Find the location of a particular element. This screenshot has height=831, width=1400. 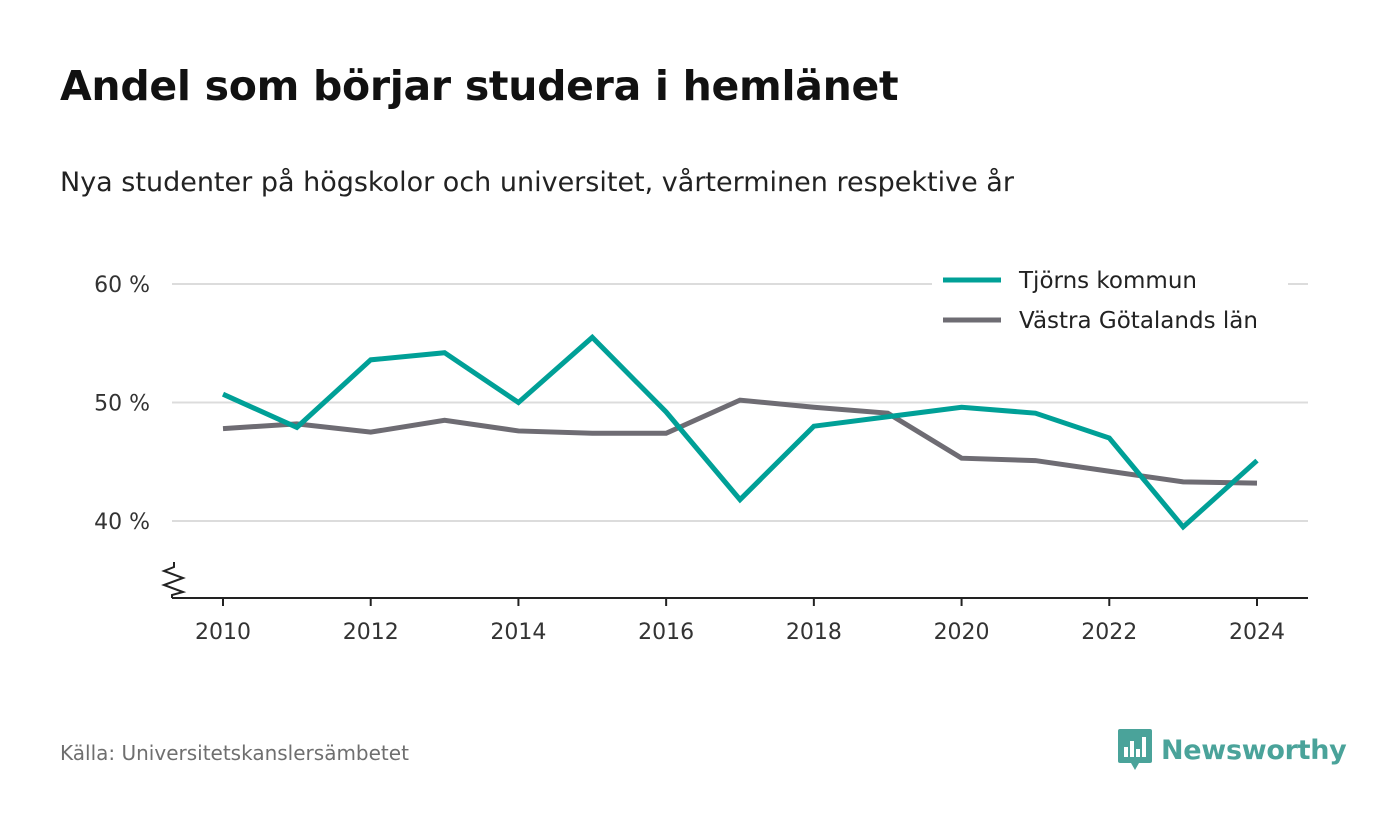

x-tick-label: 2014 is located at coordinates (518, 632).